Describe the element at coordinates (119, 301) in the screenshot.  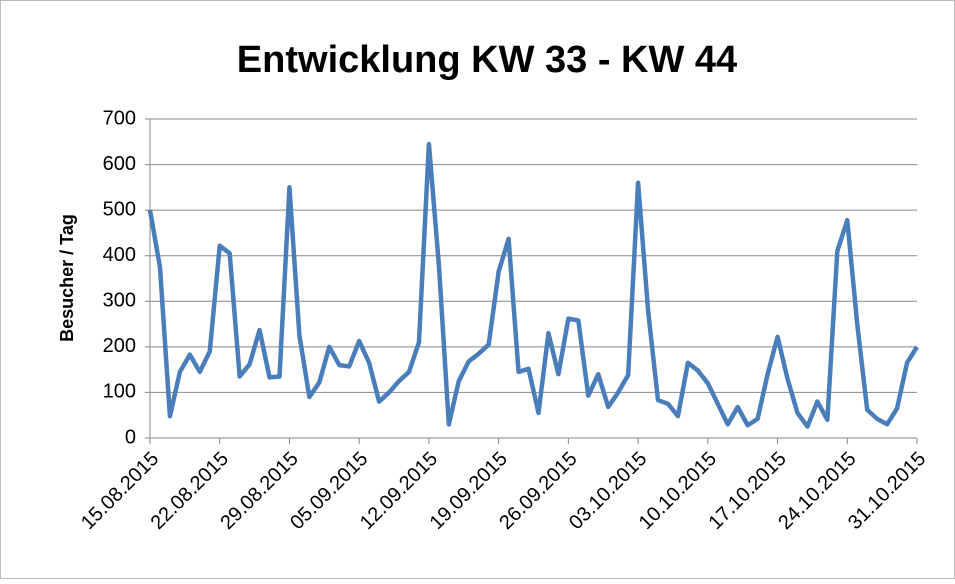
I see `y-tick-label: 300` at that location.